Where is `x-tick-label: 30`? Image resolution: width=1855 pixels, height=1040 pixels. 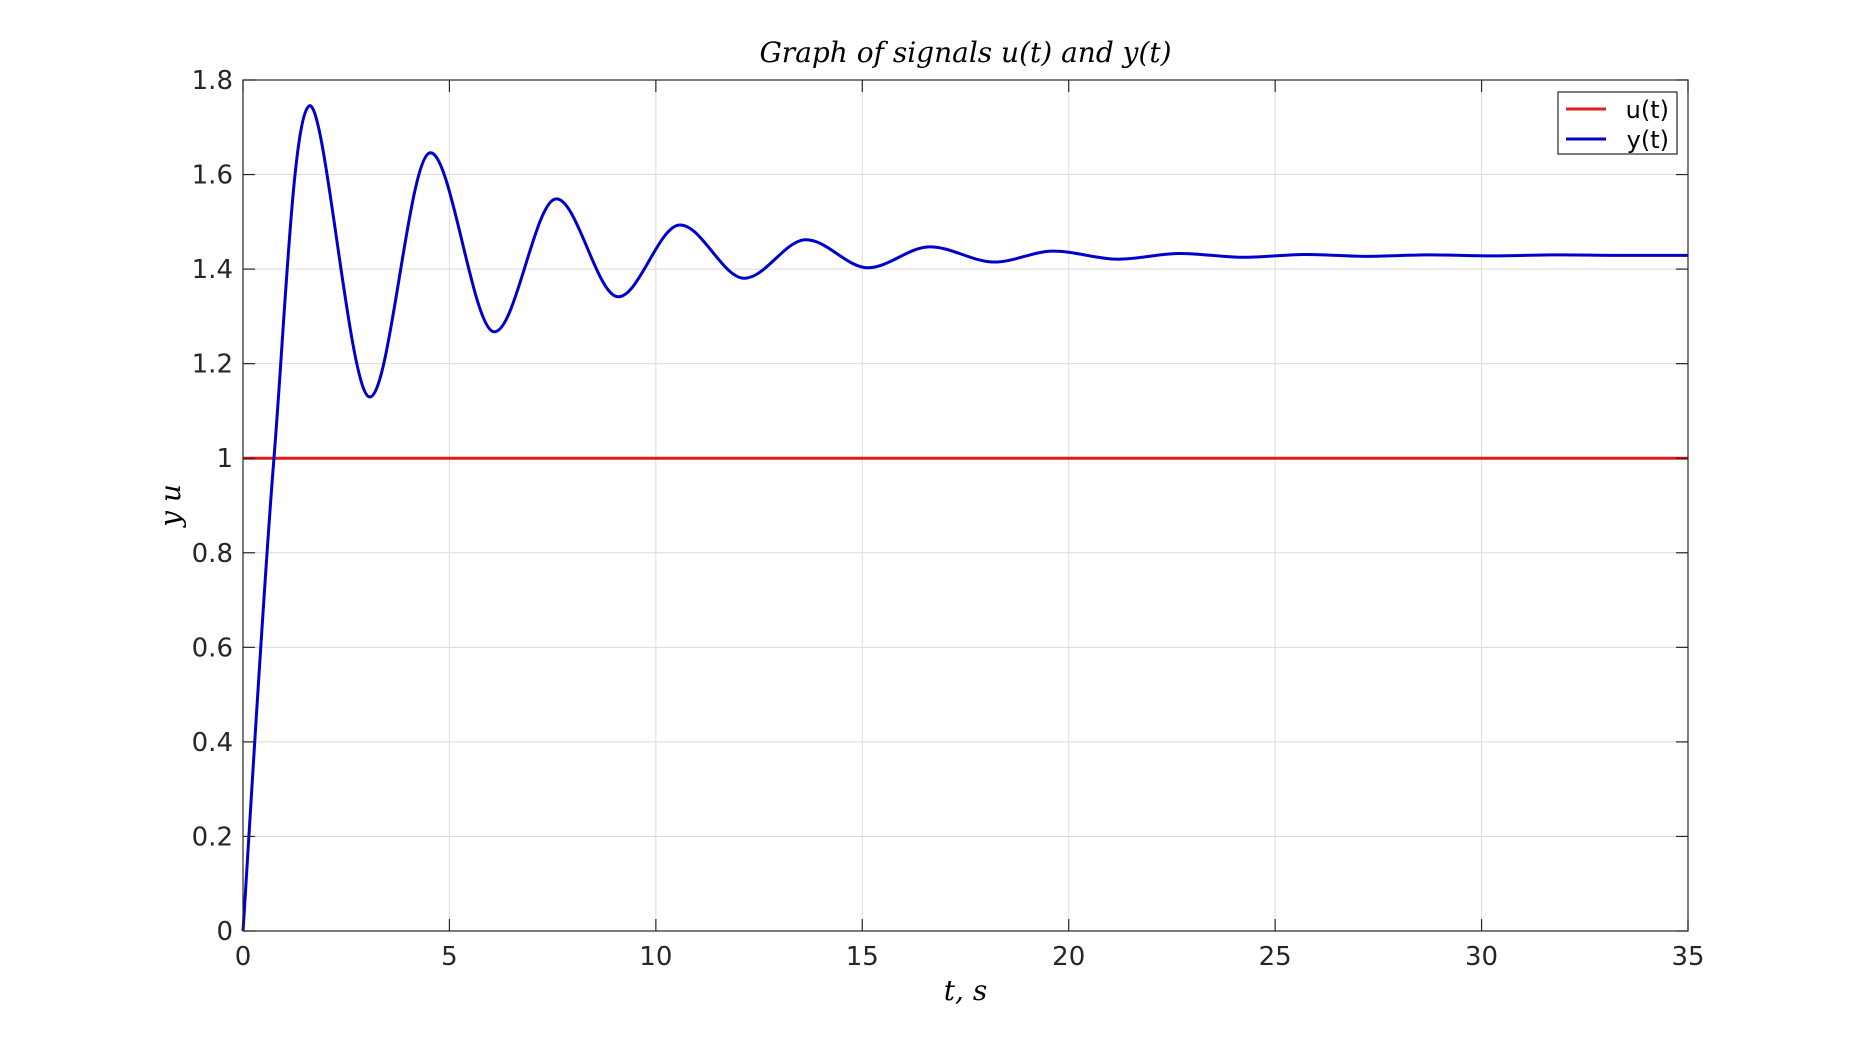
x-tick-label: 30 is located at coordinates (1481, 957).